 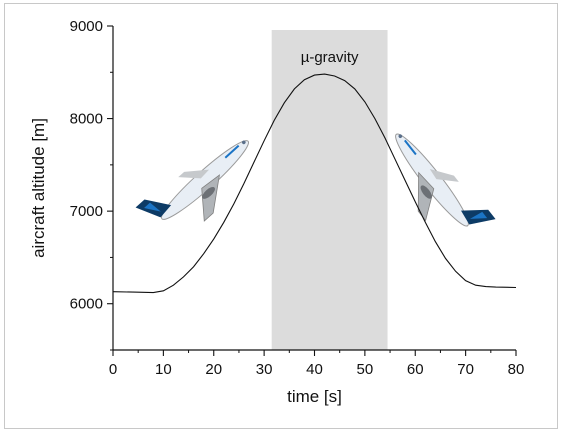 What do you see at coordinates (38, 188) in the screenshot?
I see `y-axis-label: aircraft altitude [m]` at bounding box center [38, 188].